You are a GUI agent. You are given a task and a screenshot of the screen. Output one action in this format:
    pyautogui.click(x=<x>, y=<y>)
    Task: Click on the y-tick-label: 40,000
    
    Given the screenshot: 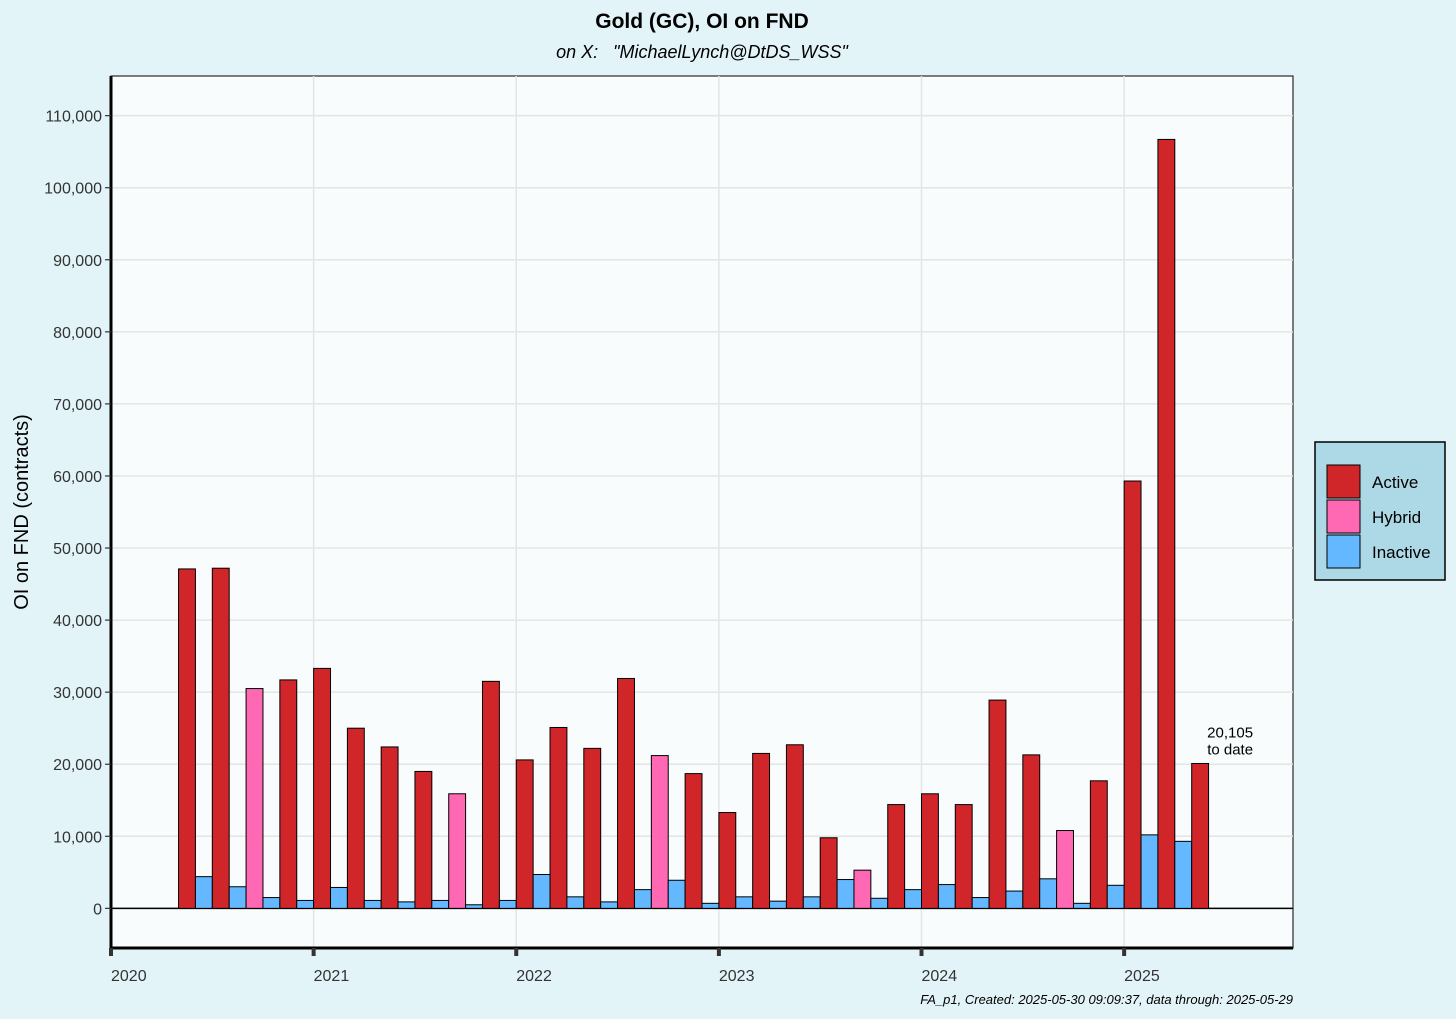 What is the action you would take?
    pyautogui.click(x=77, y=621)
    